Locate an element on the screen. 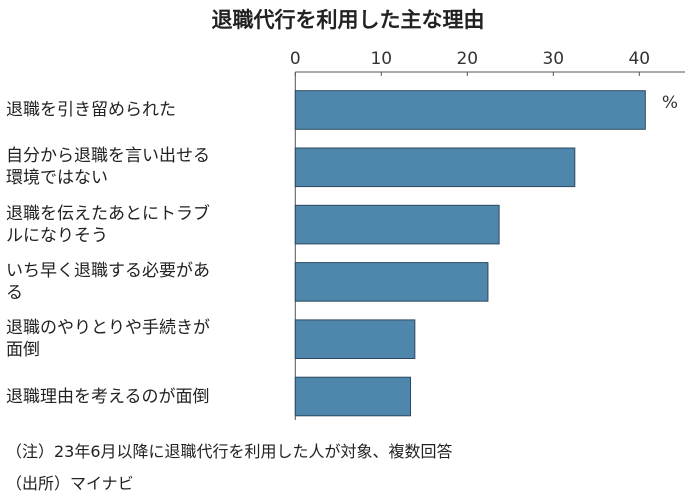 This screenshot has height=504, width=696. x-tick-label: 30 is located at coordinates (553, 59).